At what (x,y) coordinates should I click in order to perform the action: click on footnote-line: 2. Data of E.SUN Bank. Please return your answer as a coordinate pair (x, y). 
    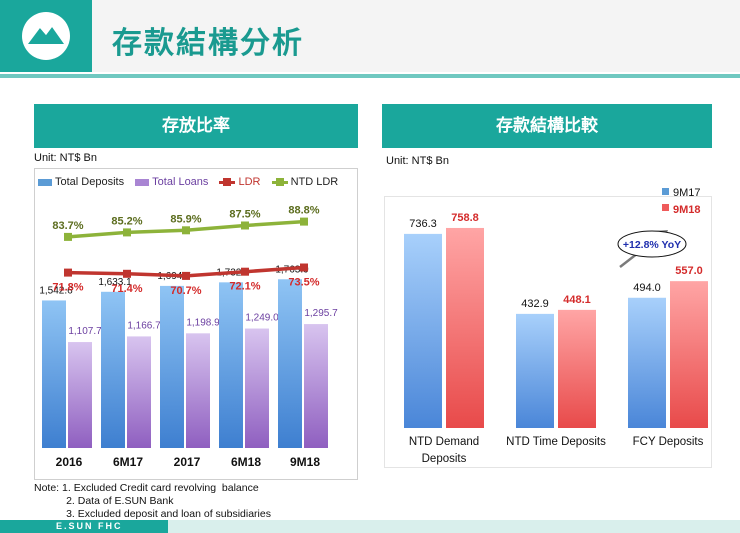
    Looking at the image, I should click on (104, 501).